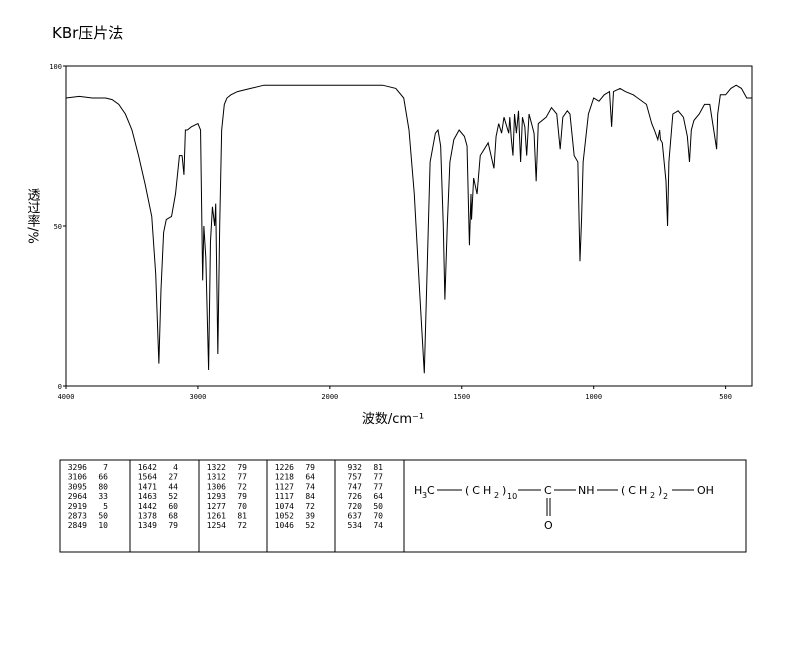  What do you see at coordinates (284, 467) in the screenshot?
I see `table-wavenumber: 1226` at bounding box center [284, 467].